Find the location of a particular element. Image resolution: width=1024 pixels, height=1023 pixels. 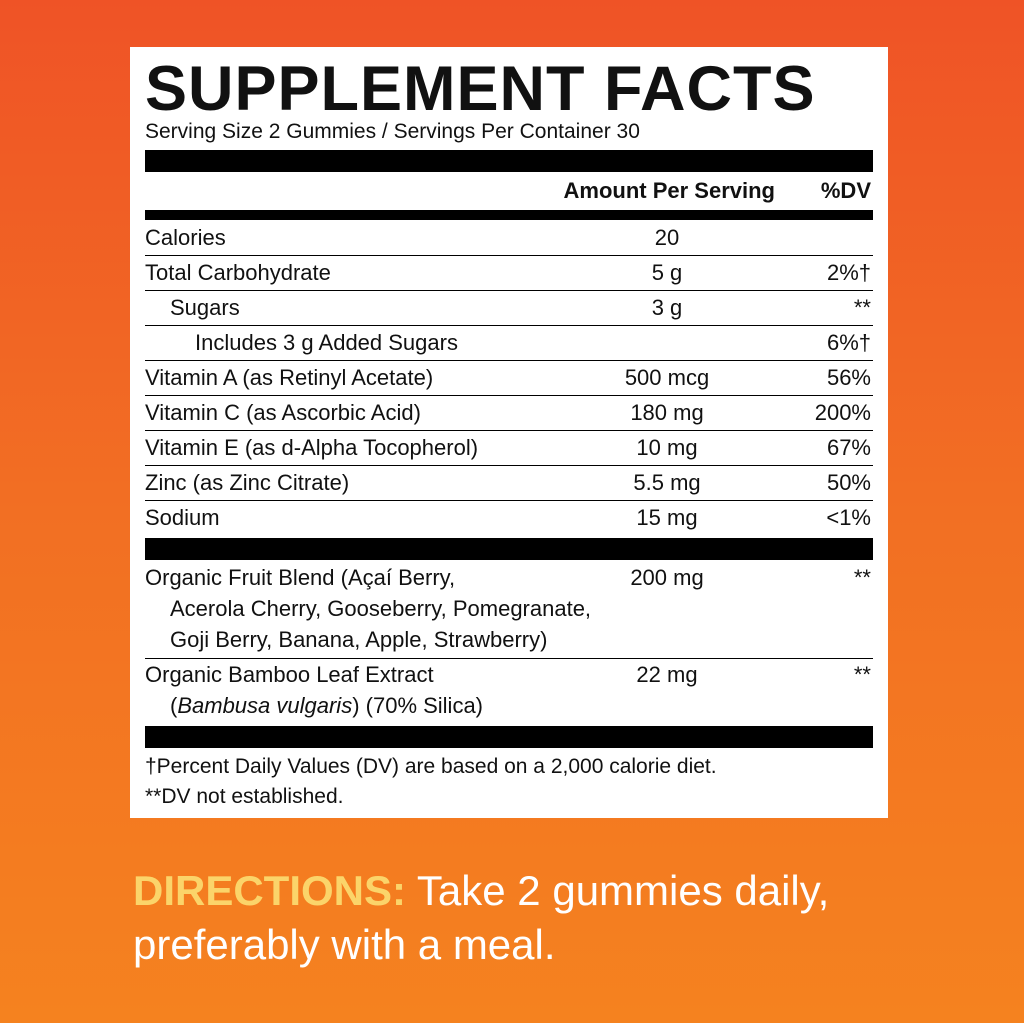

blend-line: Organic Bamboo Leaf Extract is located at coordinates (289, 674).